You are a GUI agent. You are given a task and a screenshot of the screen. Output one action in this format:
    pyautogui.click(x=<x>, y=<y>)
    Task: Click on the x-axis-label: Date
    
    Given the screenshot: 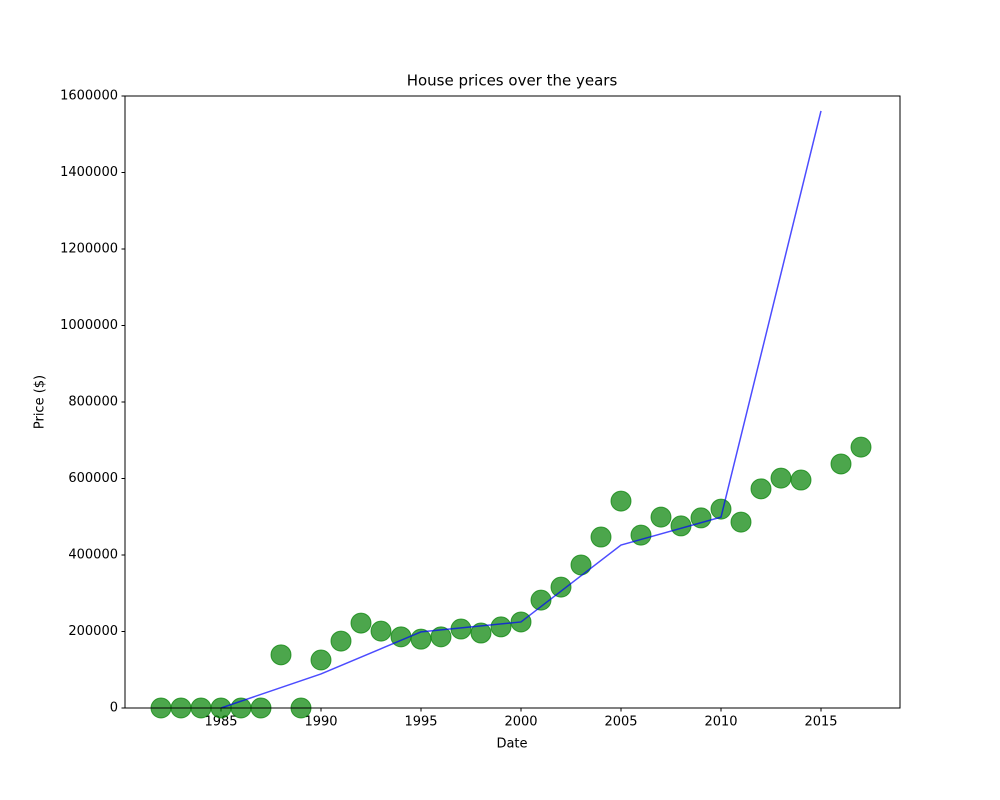 What is the action you would take?
    pyautogui.click(x=511, y=744)
    